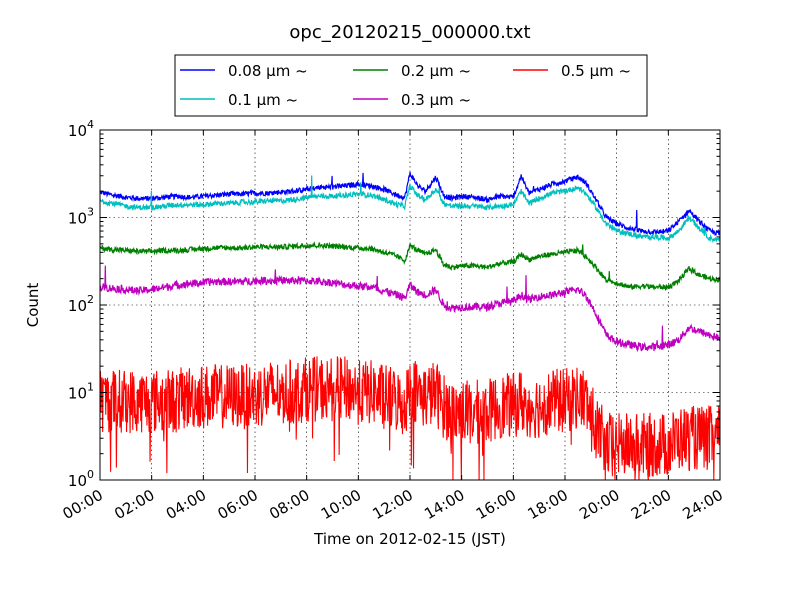 The height and width of the screenshot is (600, 800). I want to click on x-tick-label: 24:00, so click(703, 504).